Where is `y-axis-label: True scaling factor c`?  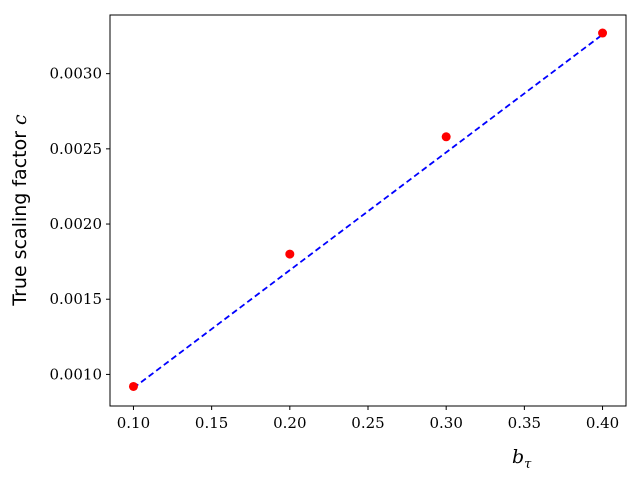
y-axis-label: True scaling factor c is located at coordinates (20, 210).